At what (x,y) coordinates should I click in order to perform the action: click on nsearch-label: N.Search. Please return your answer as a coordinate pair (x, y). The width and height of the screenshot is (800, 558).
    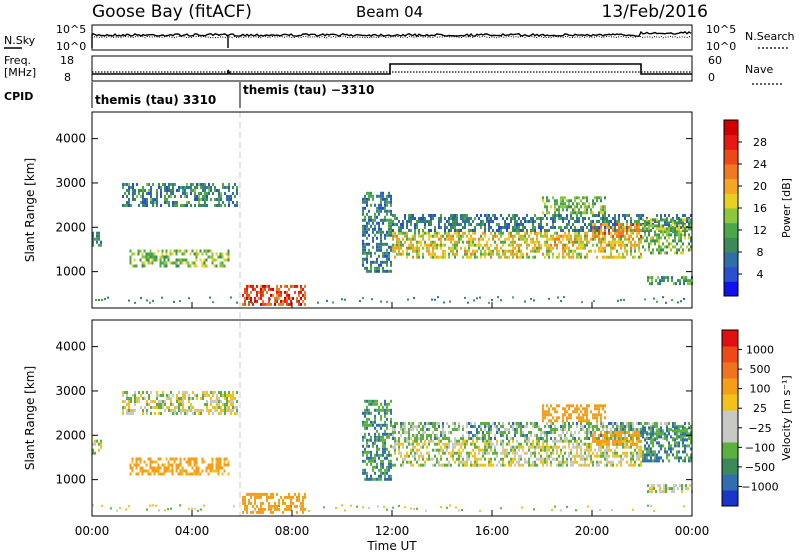
    Looking at the image, I should click on (770, 36).